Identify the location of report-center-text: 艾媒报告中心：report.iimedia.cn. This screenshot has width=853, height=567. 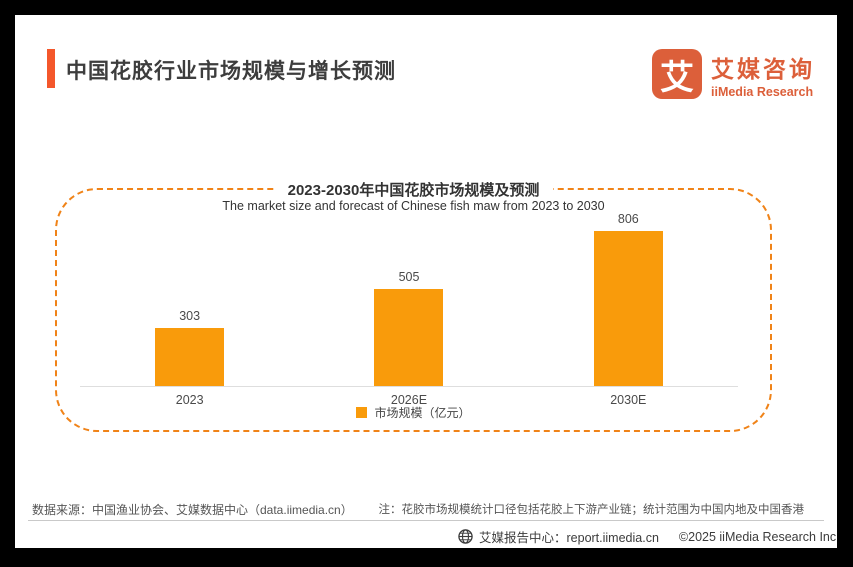
(569, 538).